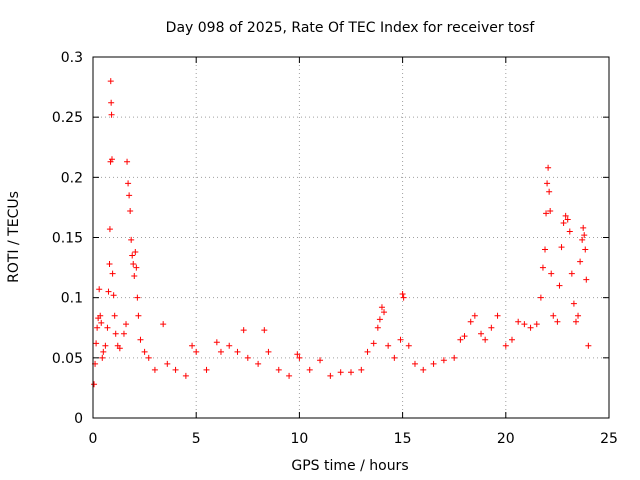  Describe the element at coordinates (72, 178) in the screenshot. I see `y-tick-label: 0.2` at that location.